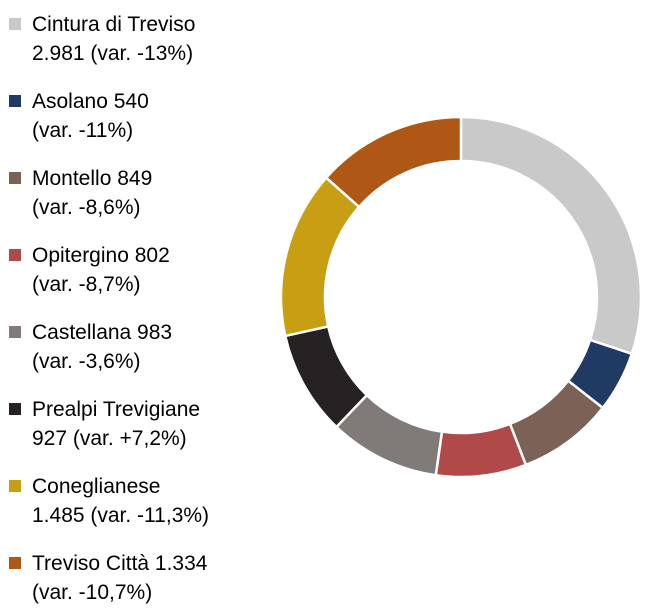 This screenshot has width=649, height=615. I want to click on legend-label-line: Treviso Città 1.334, so click(120, 563).